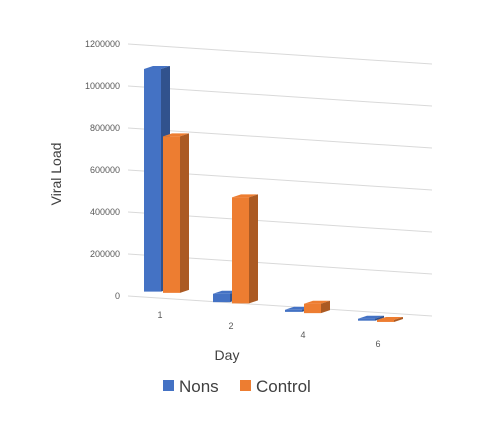  What do you see at coordinates (230, 326) in the screenshot?
I see `x-tick-label-2: 2` at bounding box center [230, 326].